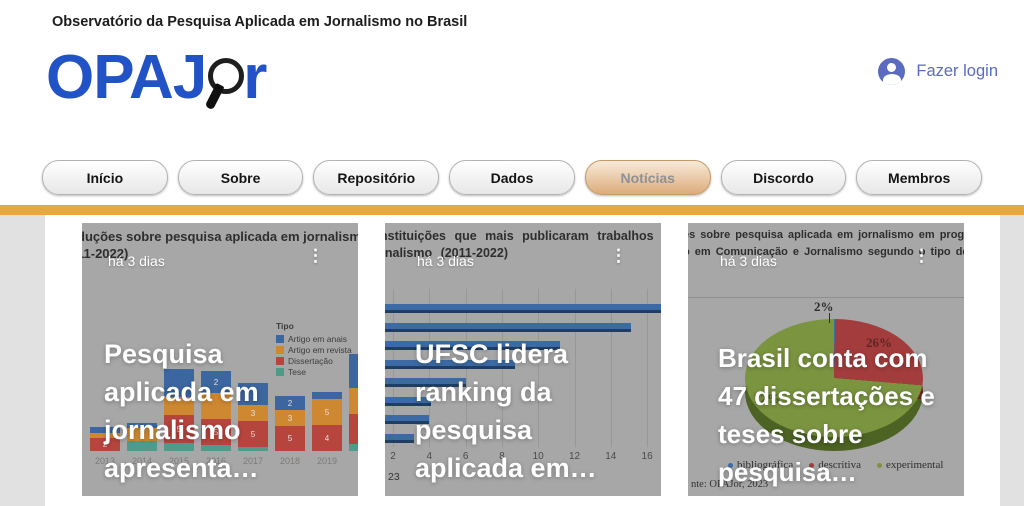 The height and width of the screenshot is (506, 1024). Describe the element at coordinates (240, 177) in the screenshot. I see `nav-sobre: Sobre` at that location.